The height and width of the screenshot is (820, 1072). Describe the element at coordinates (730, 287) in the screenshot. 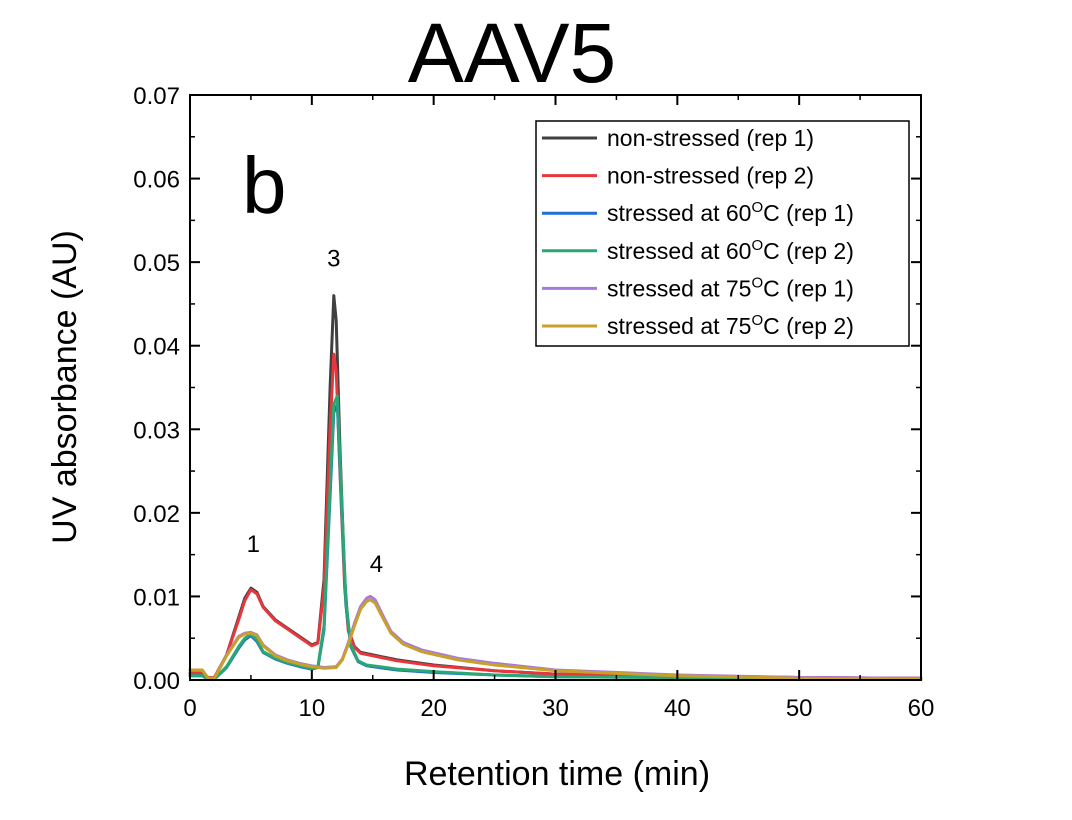

I see `legend-label-5: stressed at 75OC (rep 1)` at that location.